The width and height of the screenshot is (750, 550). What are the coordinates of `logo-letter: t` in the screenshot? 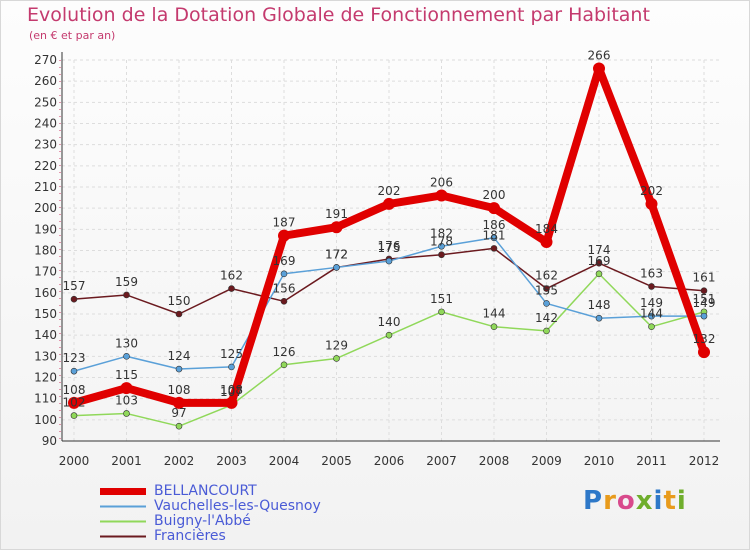 It's located at (670, 501).